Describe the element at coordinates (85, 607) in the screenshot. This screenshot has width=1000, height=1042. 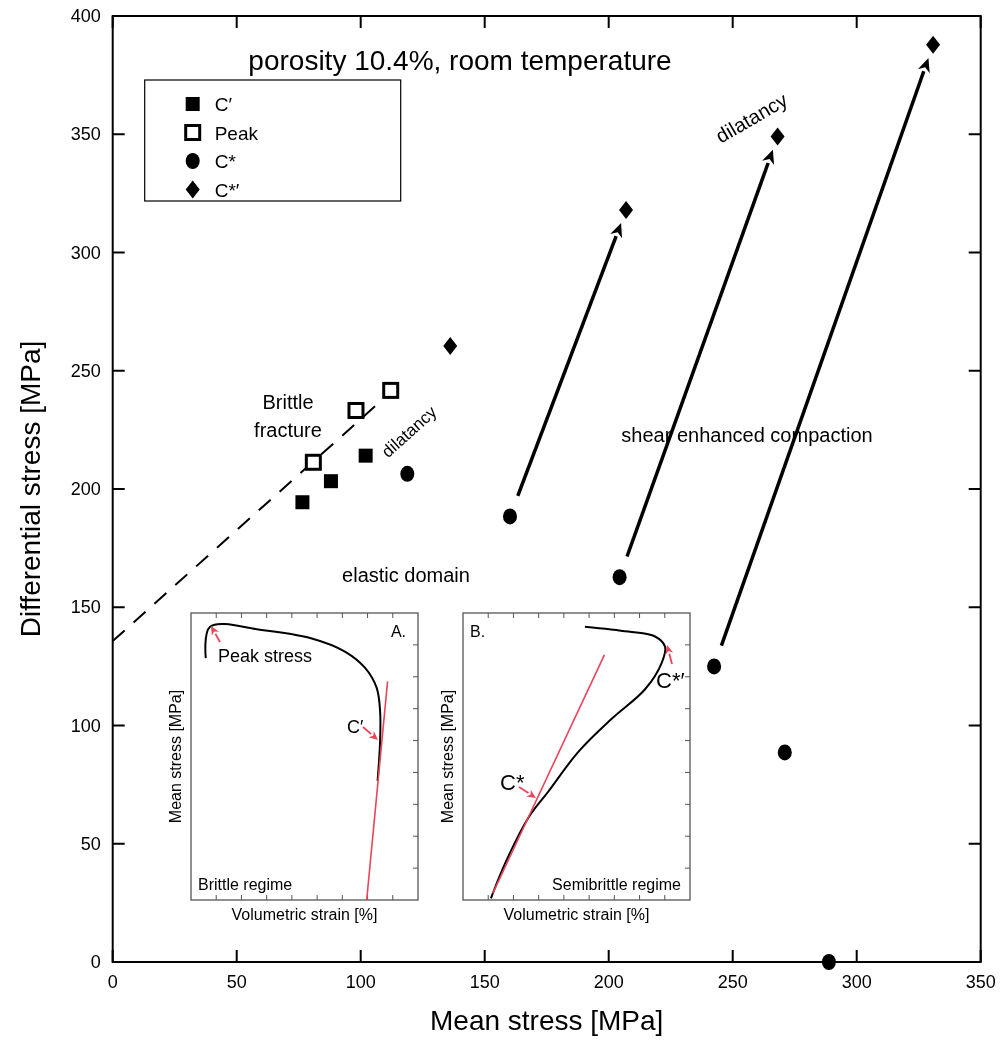
I see `y-tick-label: 150` at that location.